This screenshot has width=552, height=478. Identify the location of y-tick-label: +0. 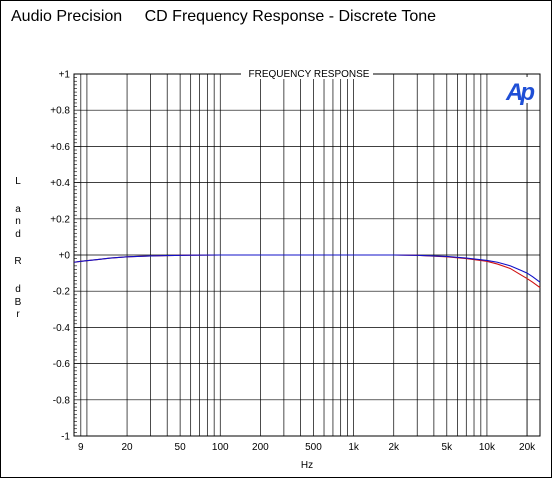
(65, 256).